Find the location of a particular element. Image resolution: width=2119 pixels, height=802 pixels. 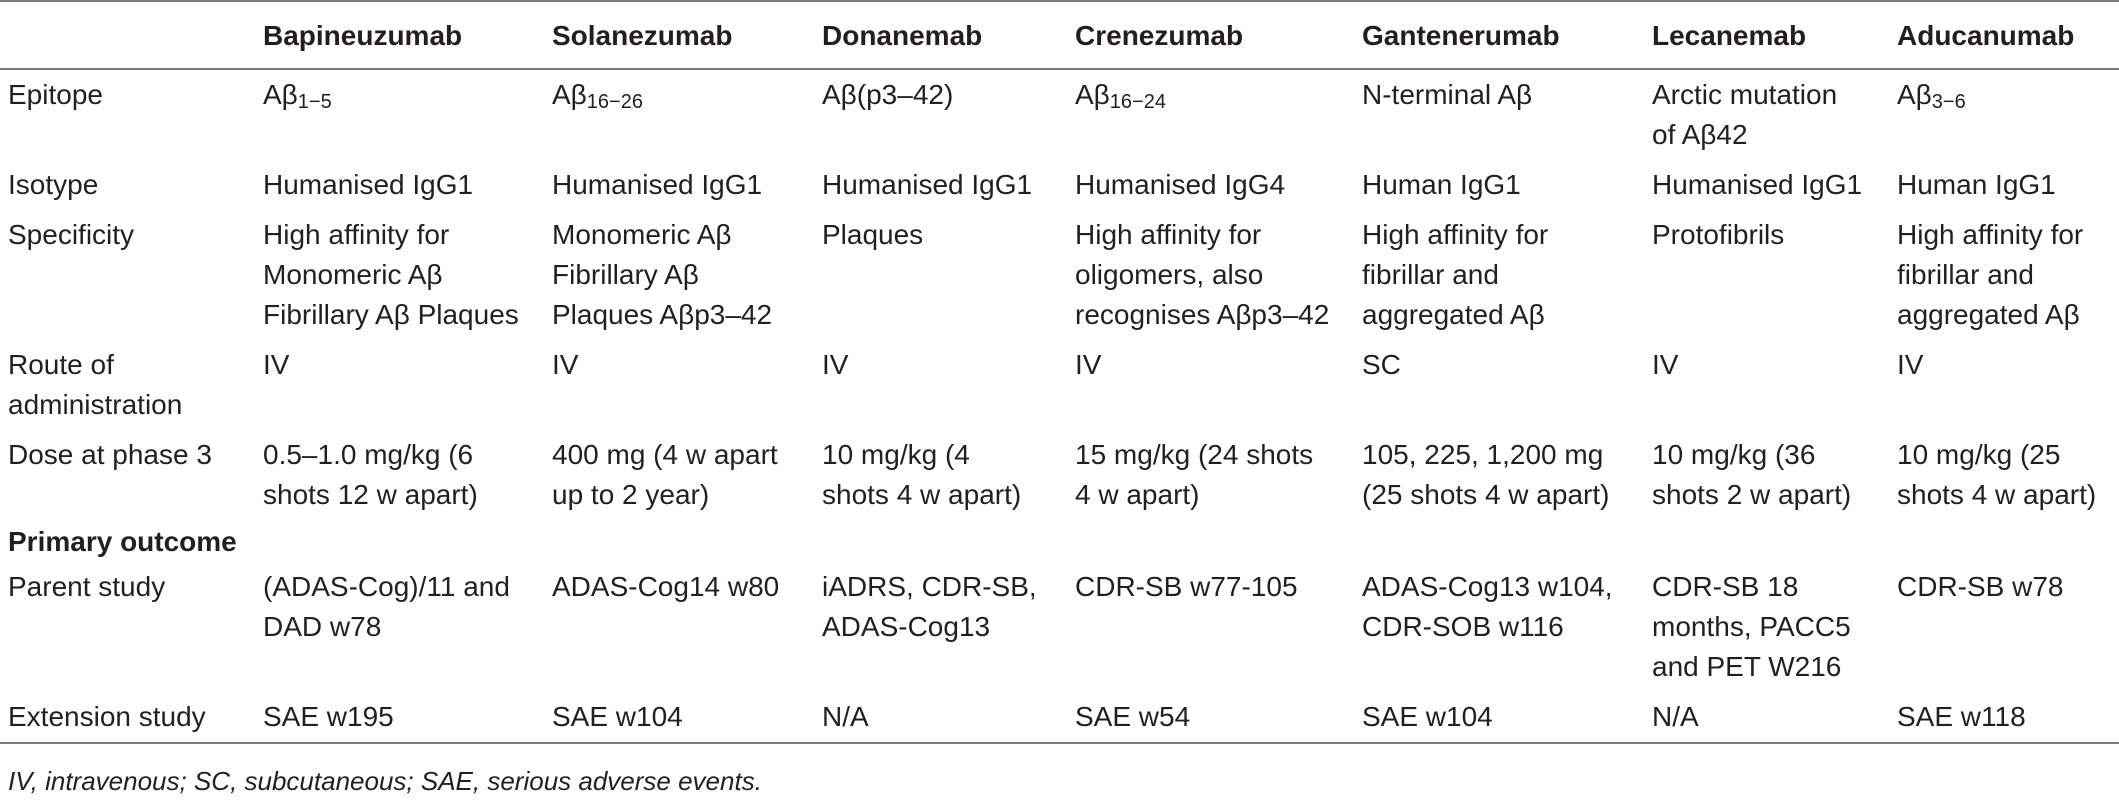

header-cell: Aducanumab is located at coordinates (1986, 35).